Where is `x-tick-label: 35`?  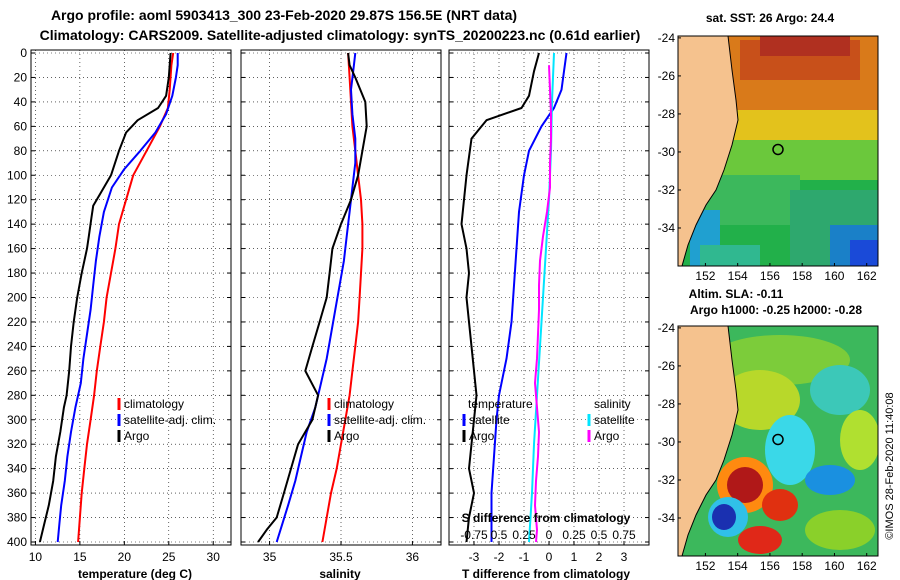 x-tick-label: 35 is located at coordinates (270, 557).